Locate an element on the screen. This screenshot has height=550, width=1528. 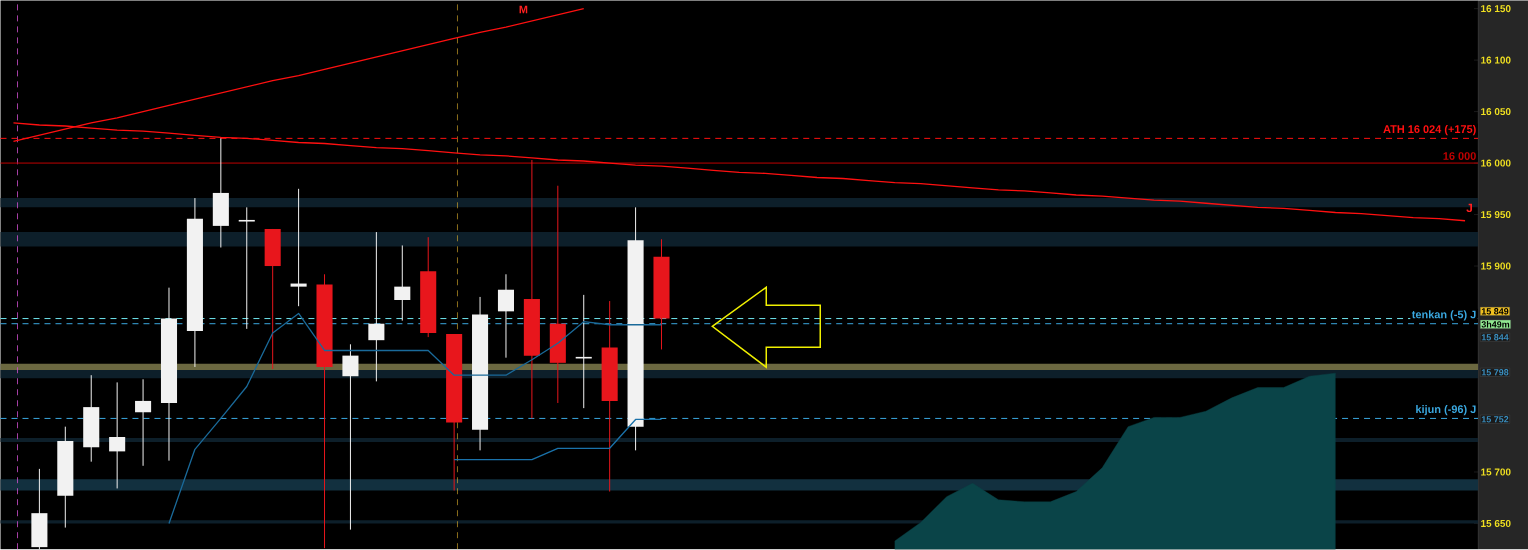
text: 15 849 is located at coordinates (1495, 311).